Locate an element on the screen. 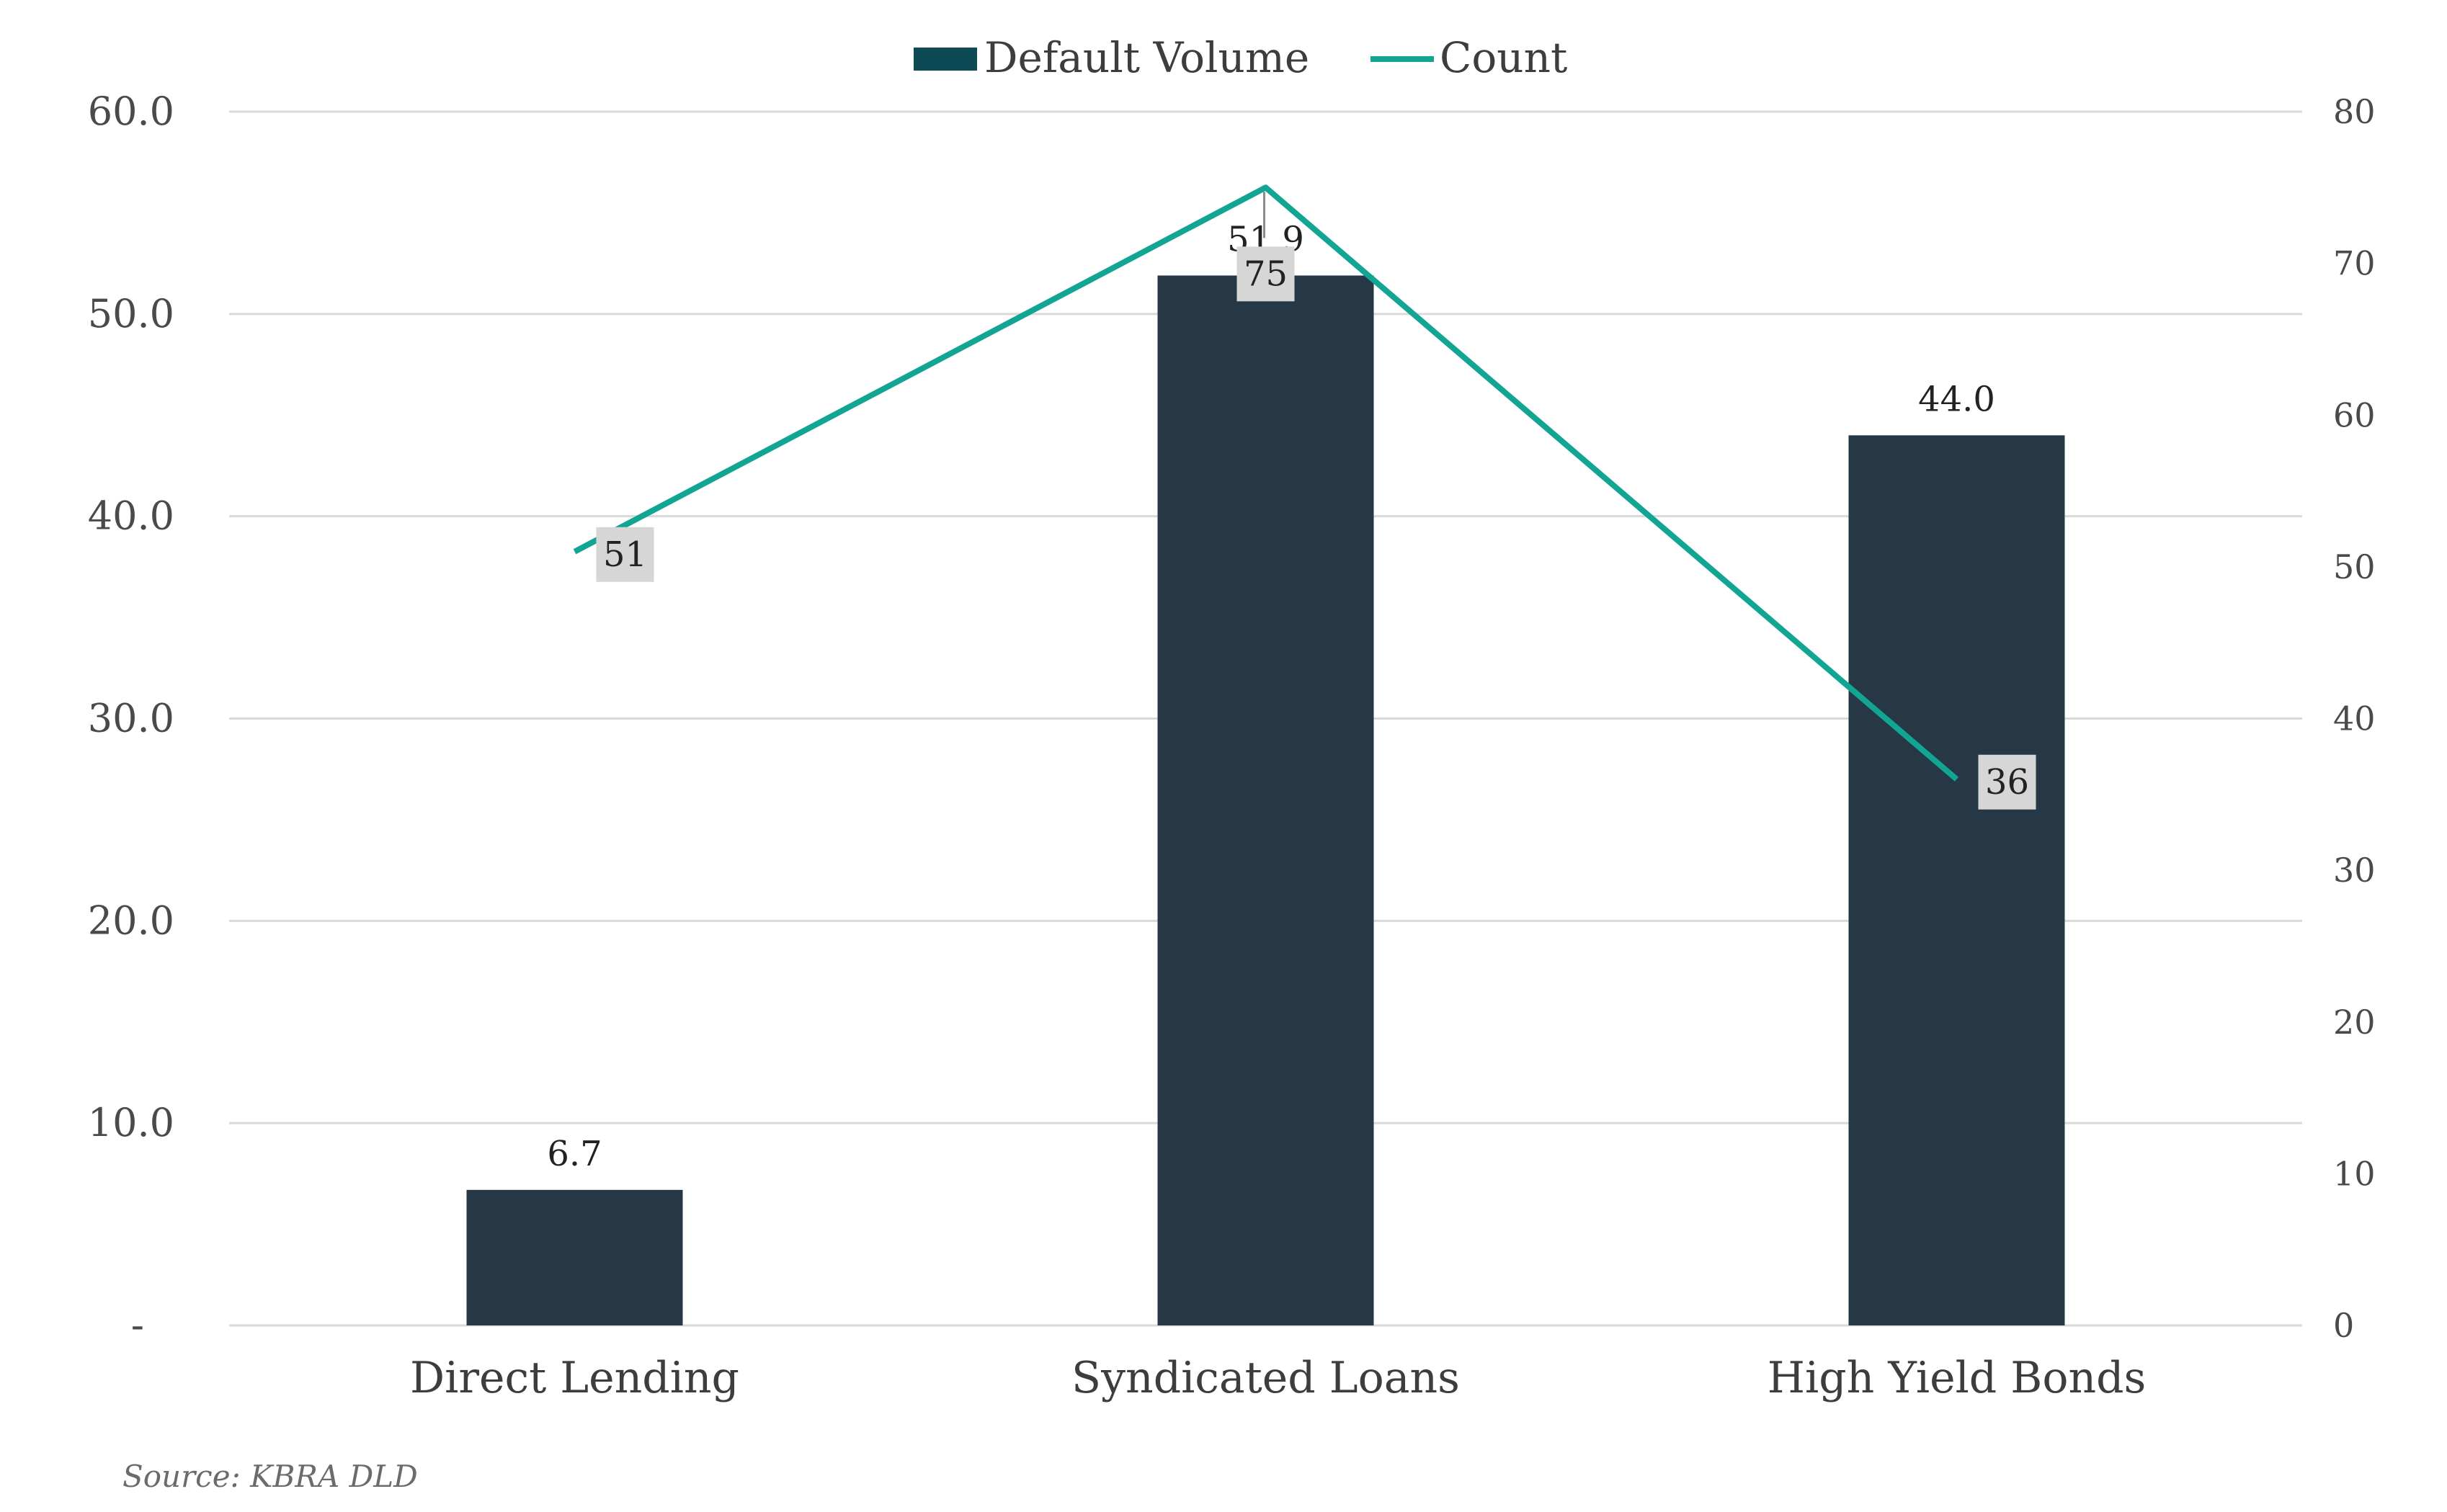  left-axis-tick-label: - is located at coordinates (137, 1325).